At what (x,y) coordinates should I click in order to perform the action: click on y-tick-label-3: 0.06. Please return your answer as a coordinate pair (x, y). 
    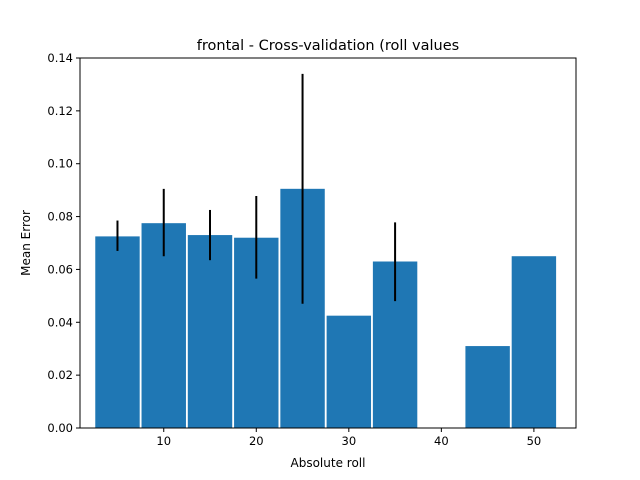
    Looking at the image, I should click on (60, 269).